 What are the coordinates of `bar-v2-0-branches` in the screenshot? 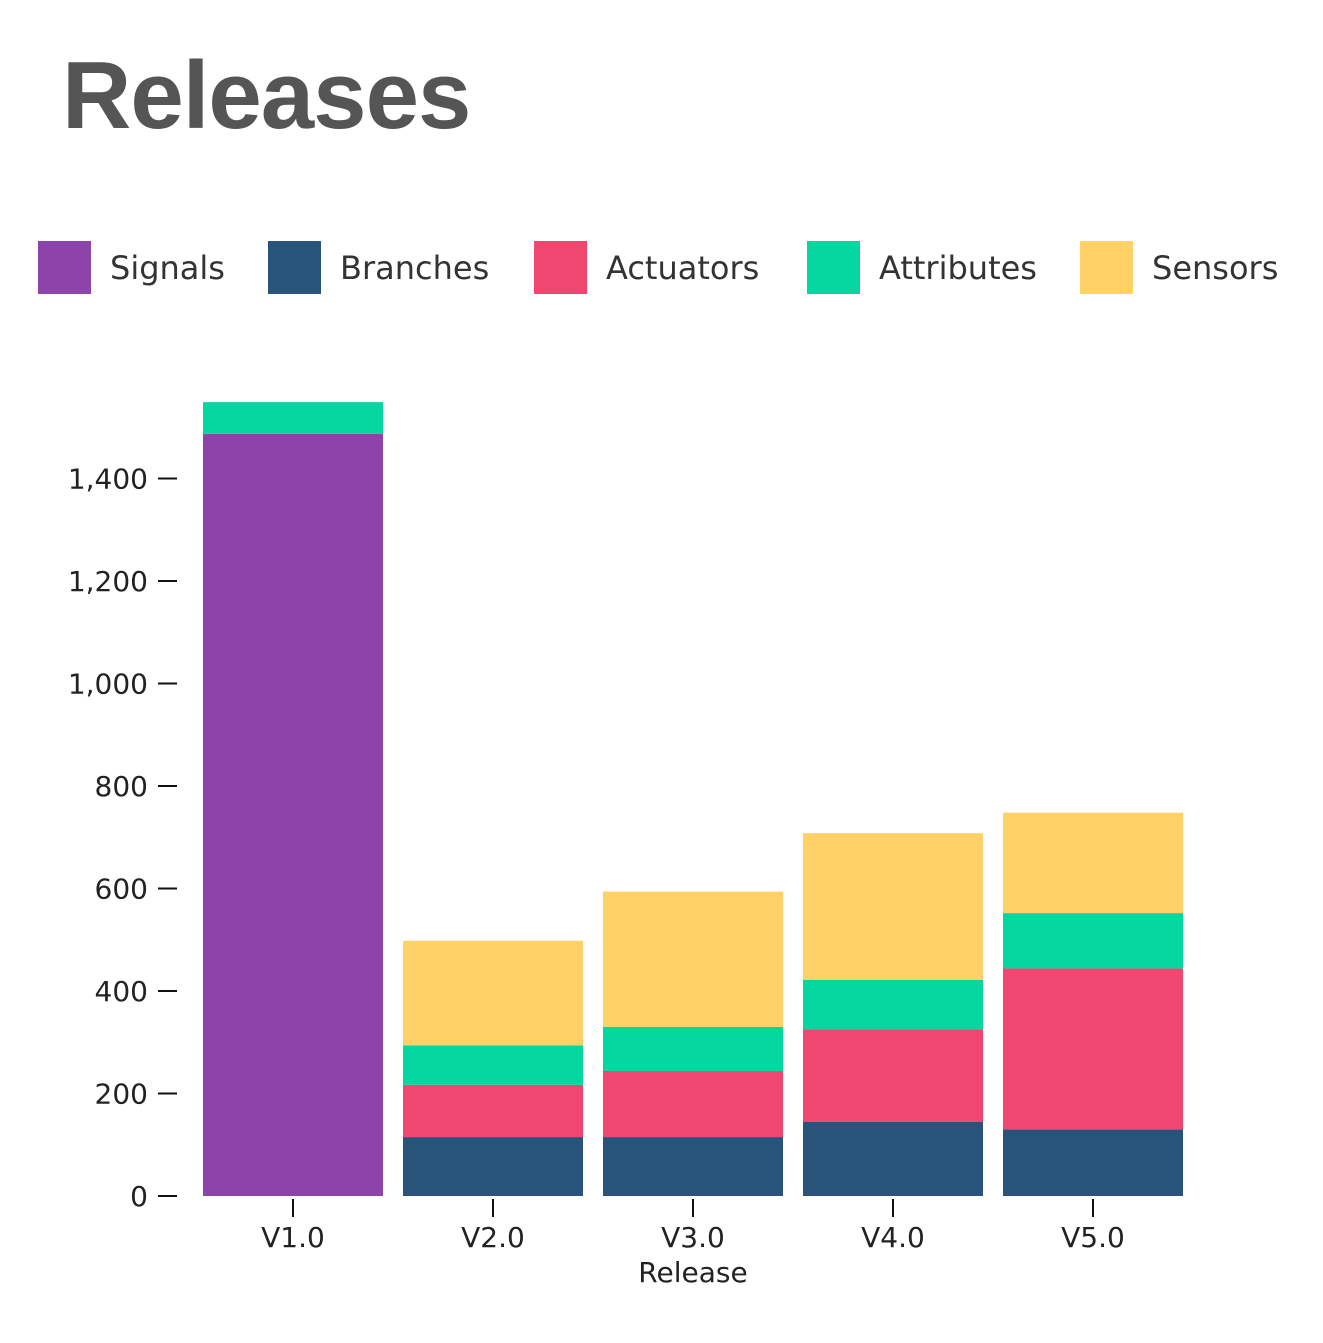 It's located at (493, 1166).